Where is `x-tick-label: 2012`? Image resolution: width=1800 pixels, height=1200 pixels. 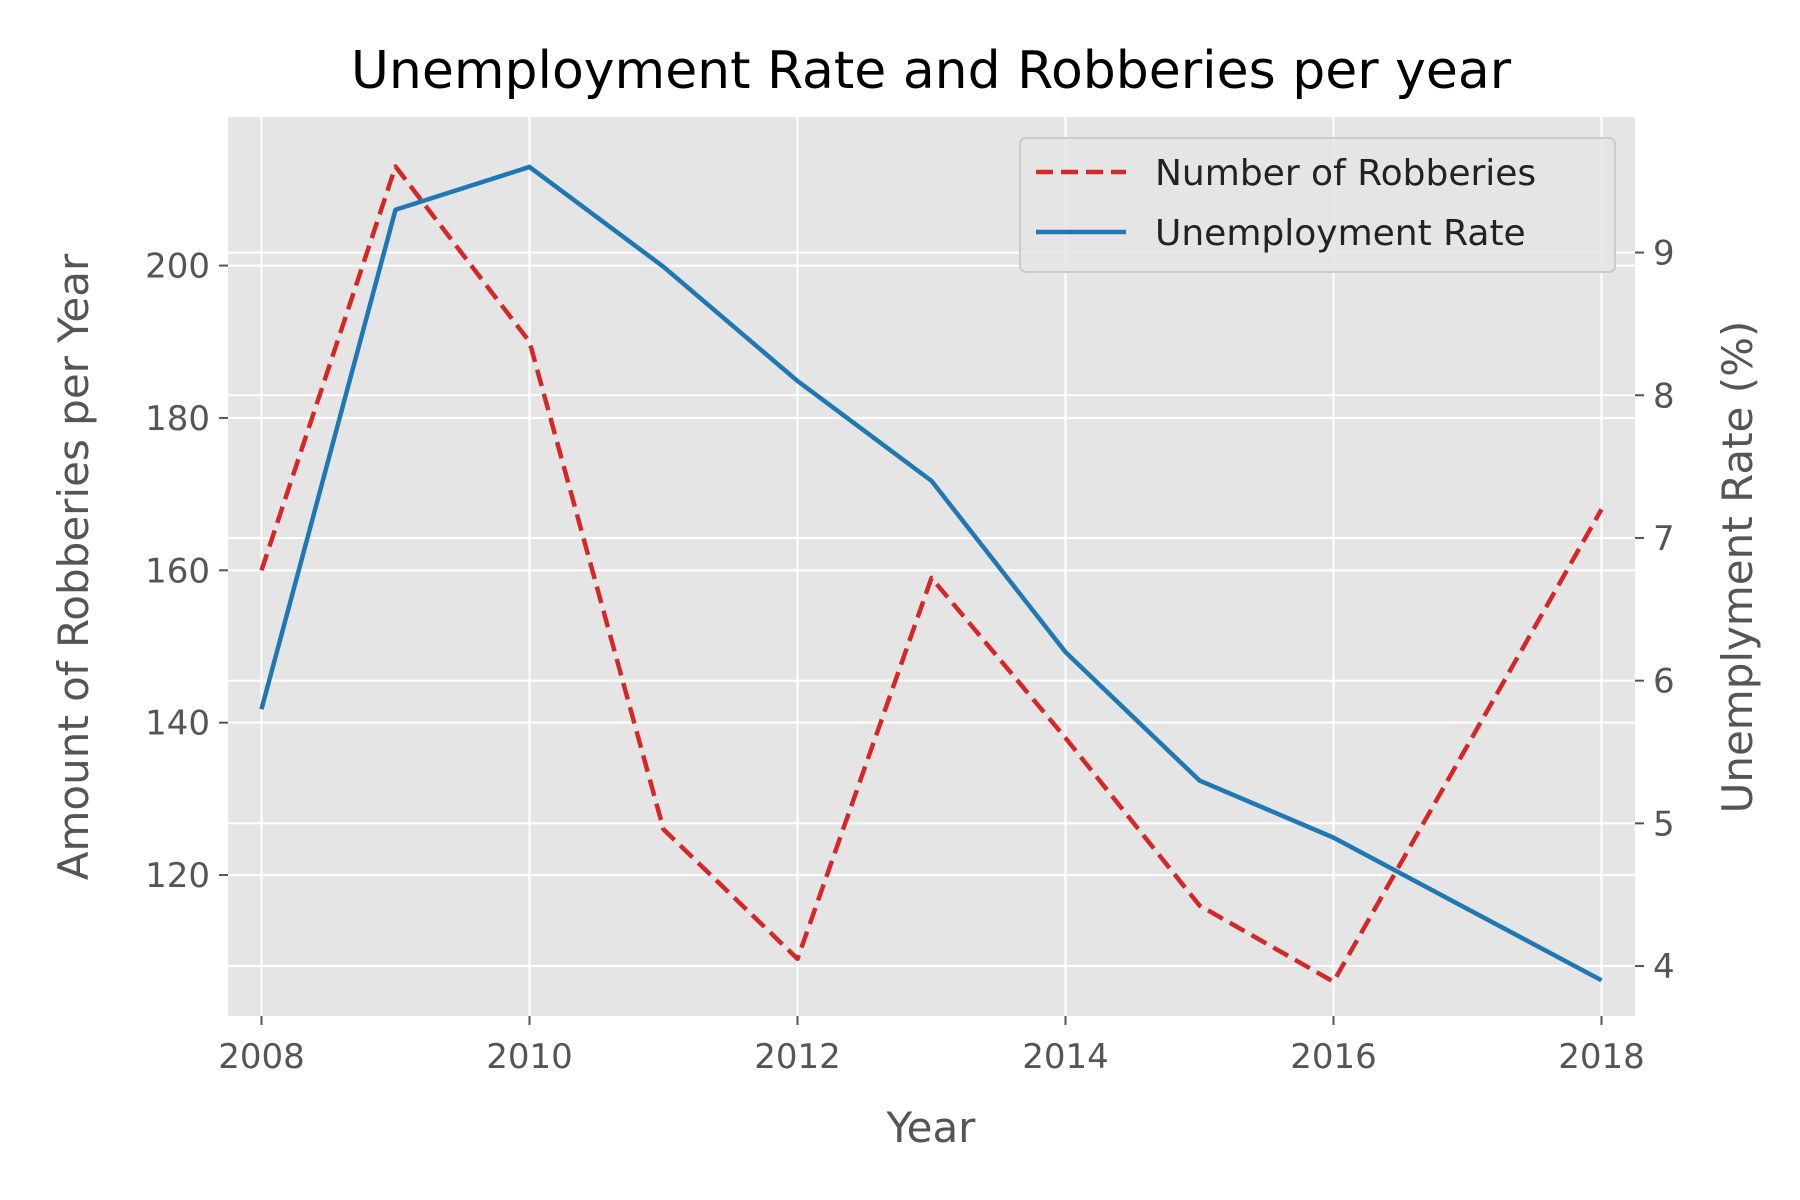 x-tick-label: 2012 is located at coordinates (797, 1057).